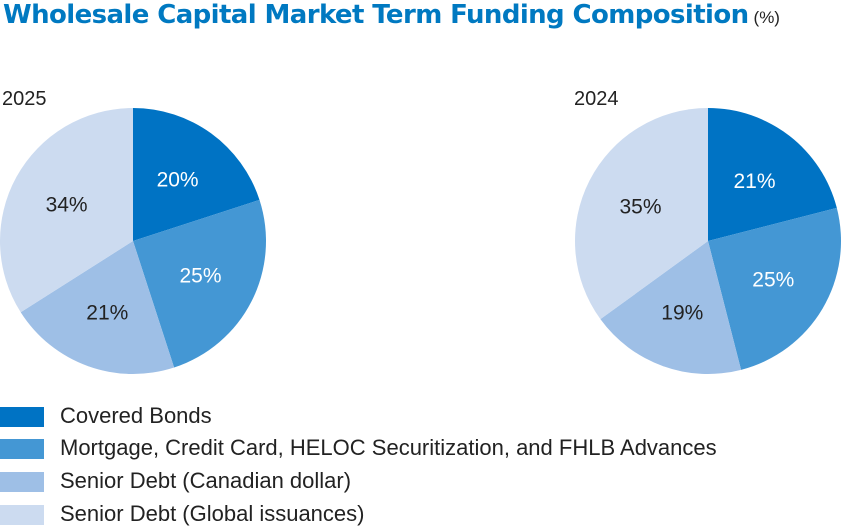 Image resolution: width=841 pixels, height=532 pixels. Describe the element at coordinates (212, 513) in the screenshot. I see `legend-label: Senior Debt (Global issuances)` at that location.